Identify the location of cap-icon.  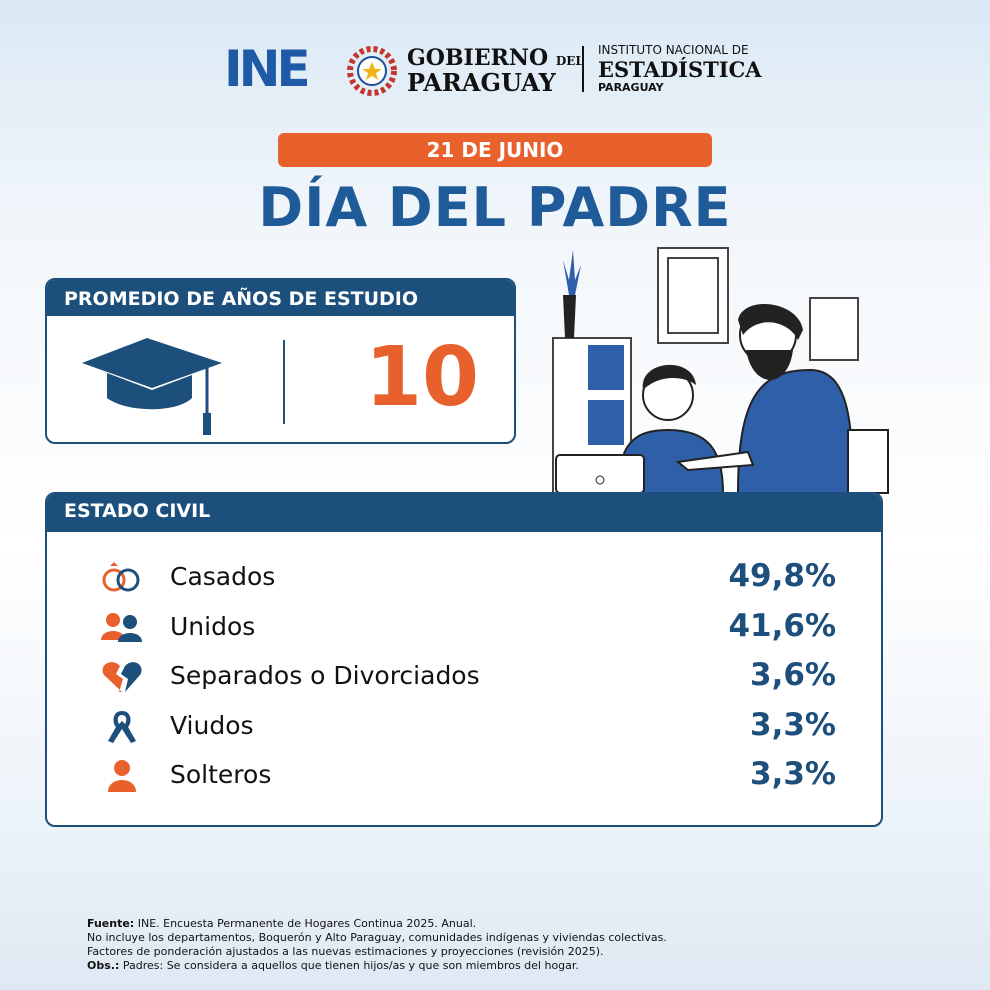
(152, 386).